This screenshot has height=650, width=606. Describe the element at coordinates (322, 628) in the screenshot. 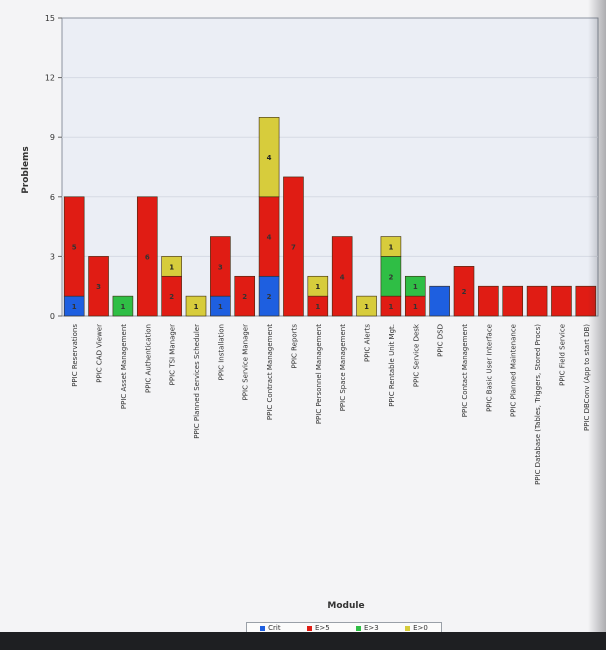

I see `legend-label: E>5` at that location.